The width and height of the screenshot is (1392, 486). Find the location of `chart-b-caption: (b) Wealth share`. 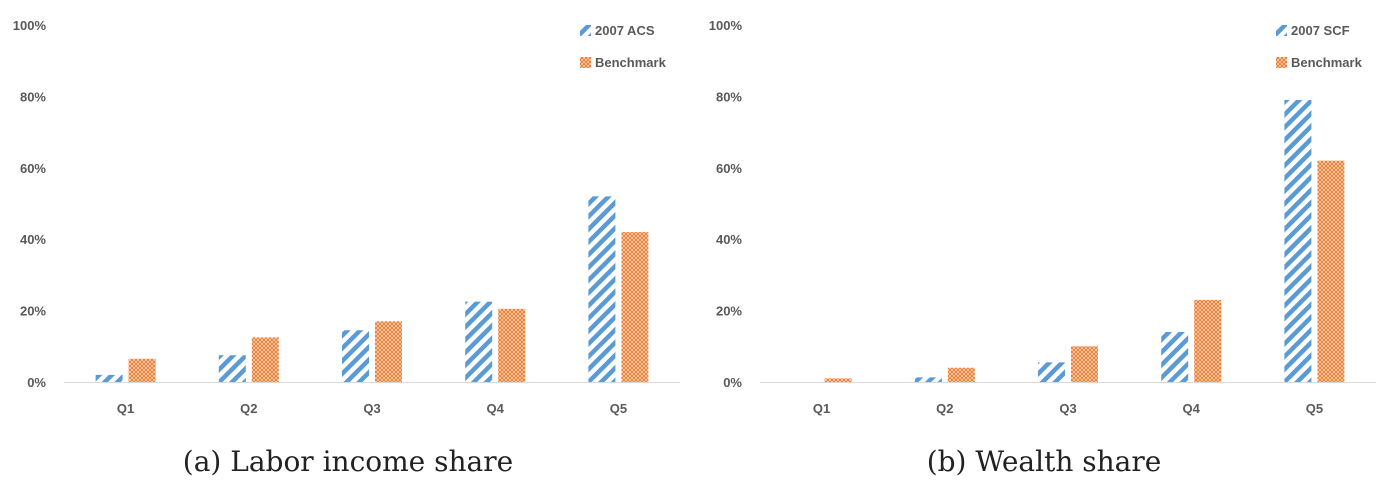

chart-b-caption: (b) Wealth share is located at coordinates (1044, 461).